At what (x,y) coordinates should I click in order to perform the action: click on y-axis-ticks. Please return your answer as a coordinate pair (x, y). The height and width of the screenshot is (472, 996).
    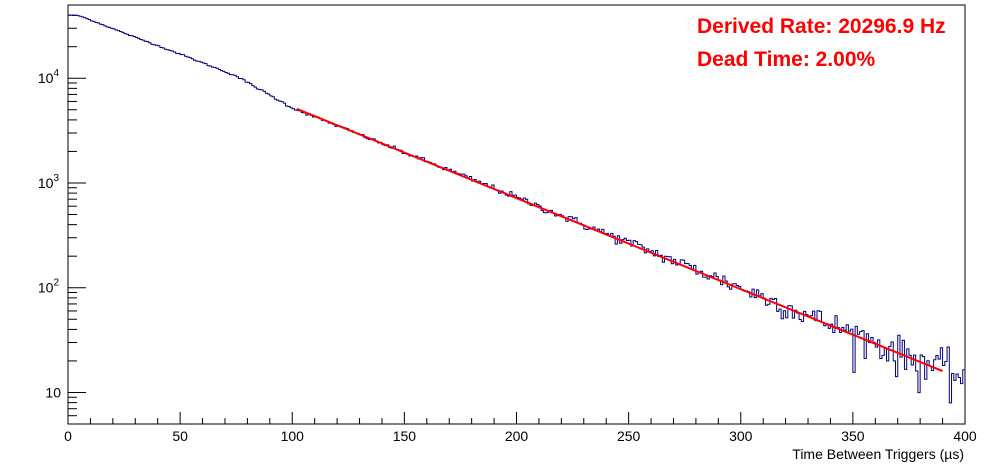
    Looking at the image, I should click on (77, 214).